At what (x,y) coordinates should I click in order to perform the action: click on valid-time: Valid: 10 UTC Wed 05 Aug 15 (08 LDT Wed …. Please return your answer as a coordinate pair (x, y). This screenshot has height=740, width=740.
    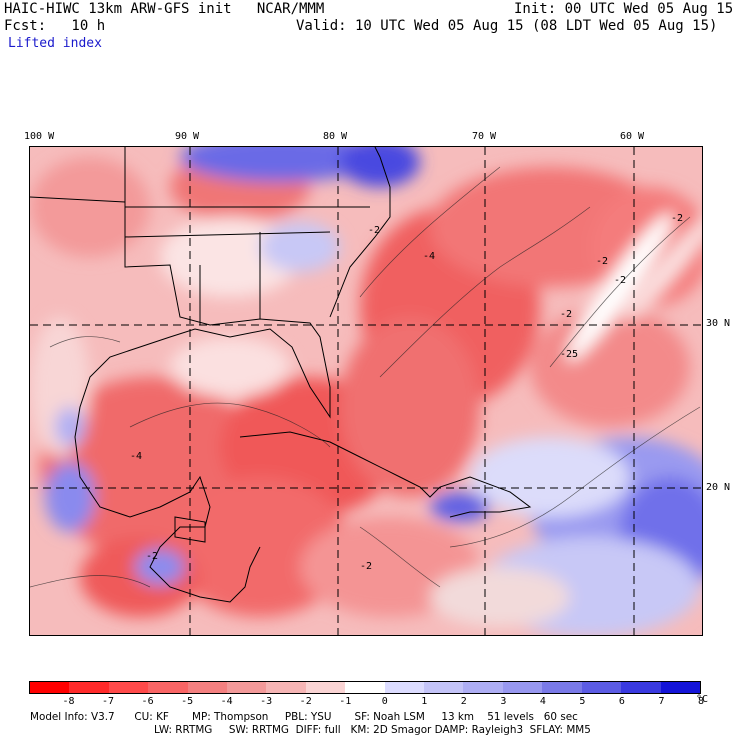
    Looking at the image, I should click on (507, 26).